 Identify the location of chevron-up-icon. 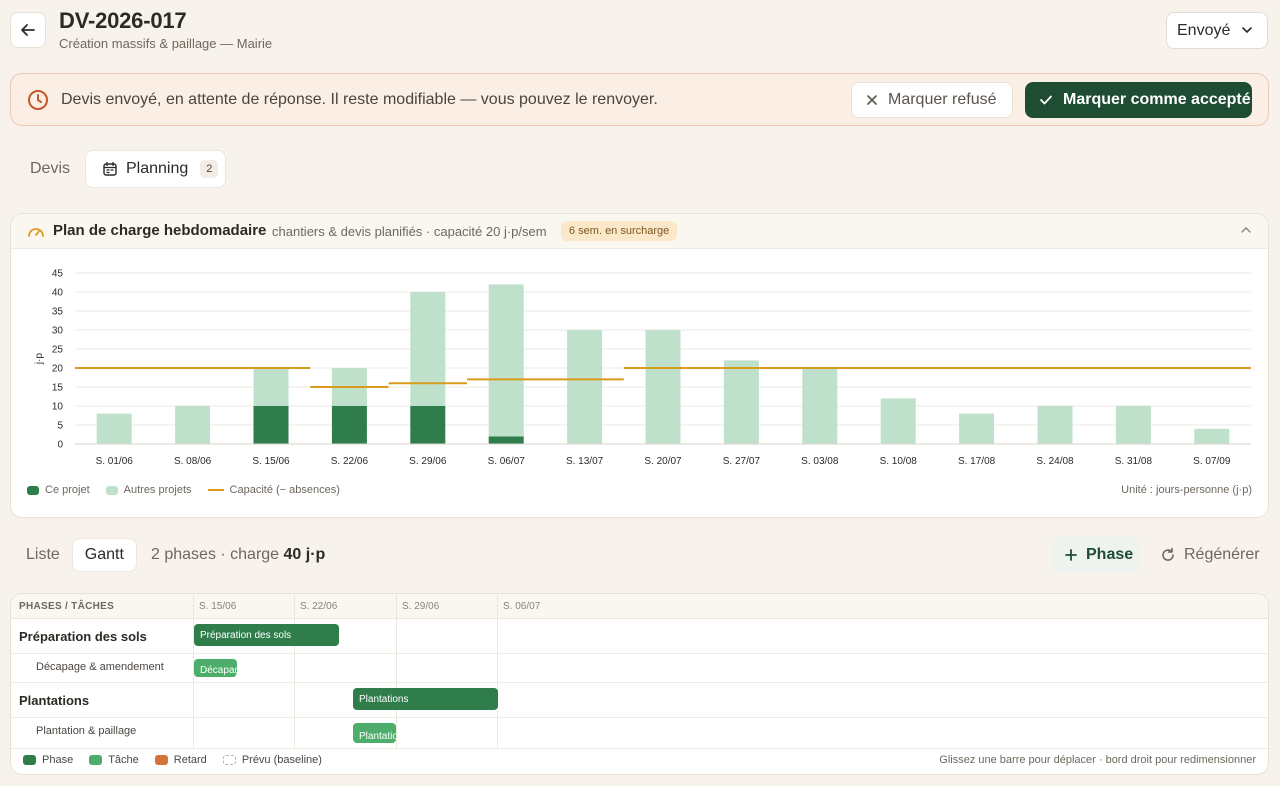
(1246, 230).